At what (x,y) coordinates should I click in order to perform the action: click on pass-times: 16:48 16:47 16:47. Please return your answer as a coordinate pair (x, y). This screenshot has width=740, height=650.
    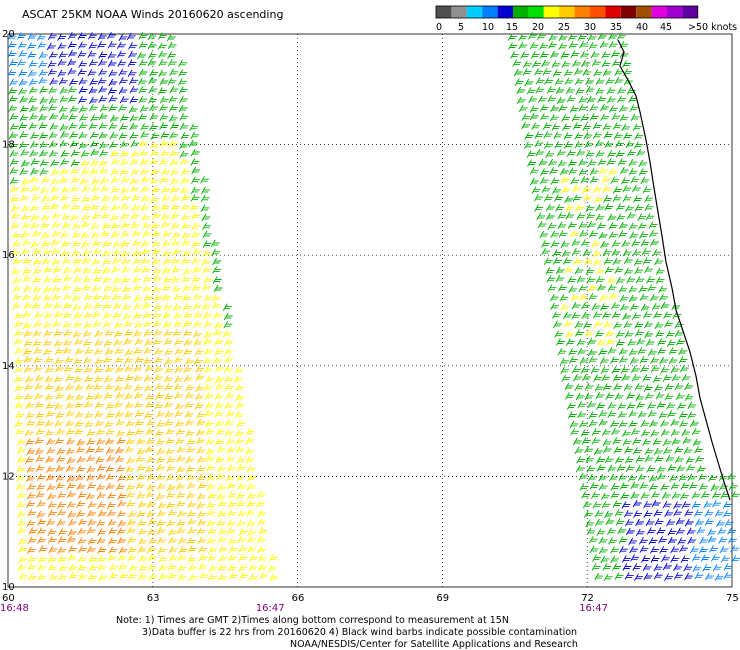
    Looking at the image, I should click on (304, 608).